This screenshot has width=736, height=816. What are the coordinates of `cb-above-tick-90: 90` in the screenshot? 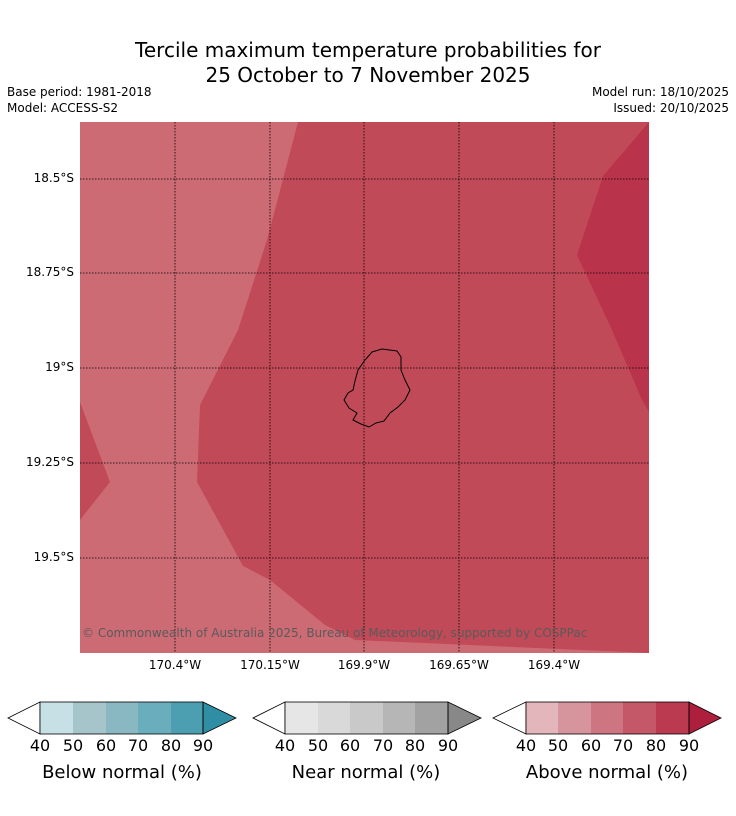 It's located at (689, 745).